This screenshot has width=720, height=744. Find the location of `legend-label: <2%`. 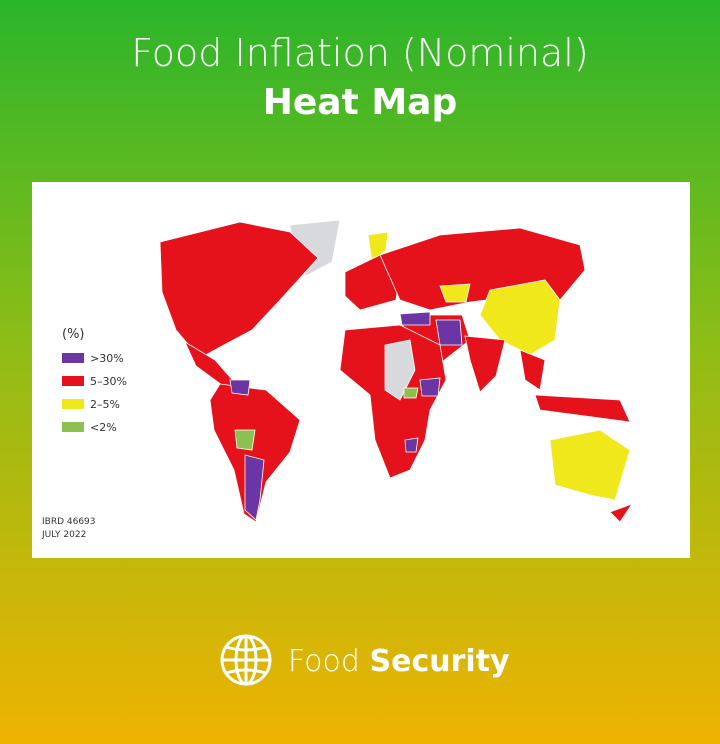

legend-label: <2% is located at coordinates (103, 427).